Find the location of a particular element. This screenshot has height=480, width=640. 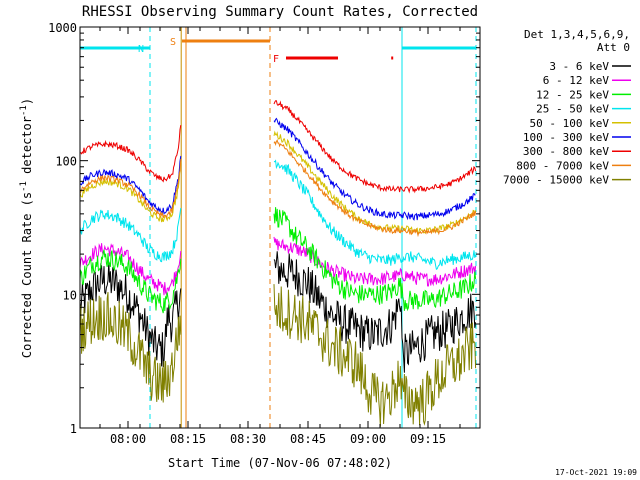

legend-label: 7000 - 15000 keV is located at coordinates (556, 180).